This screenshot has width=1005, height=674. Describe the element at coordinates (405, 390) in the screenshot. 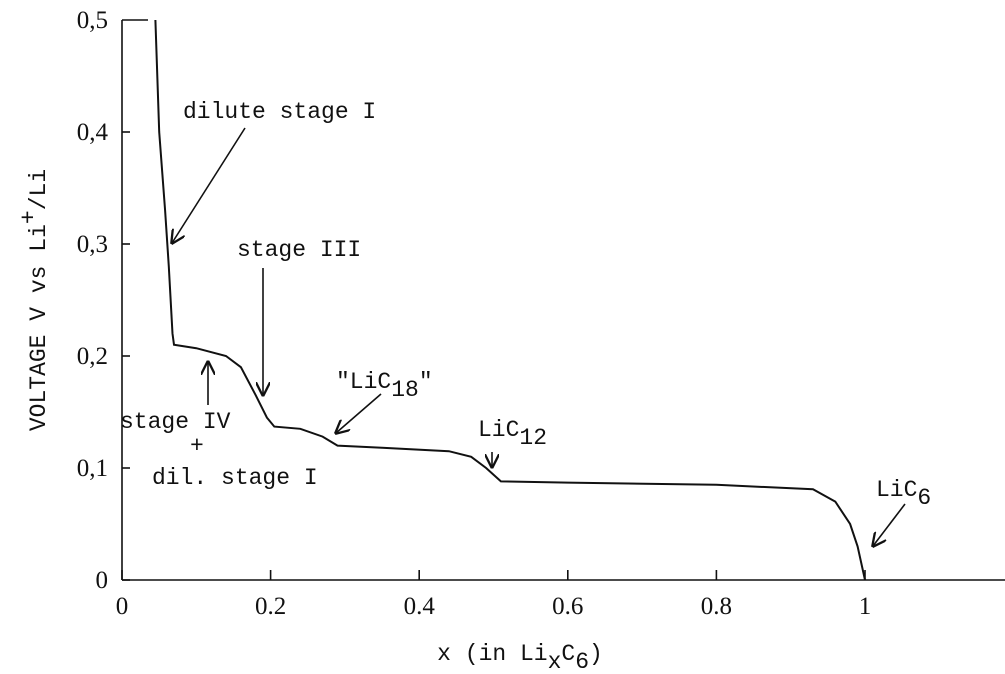

I see `text-part: 18` at that location.